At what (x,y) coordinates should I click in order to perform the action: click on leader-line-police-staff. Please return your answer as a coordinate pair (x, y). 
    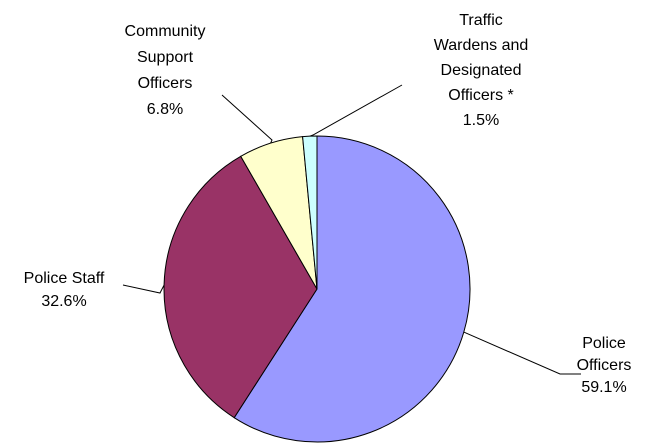
    Looking at the image, I should click on (143, 289).